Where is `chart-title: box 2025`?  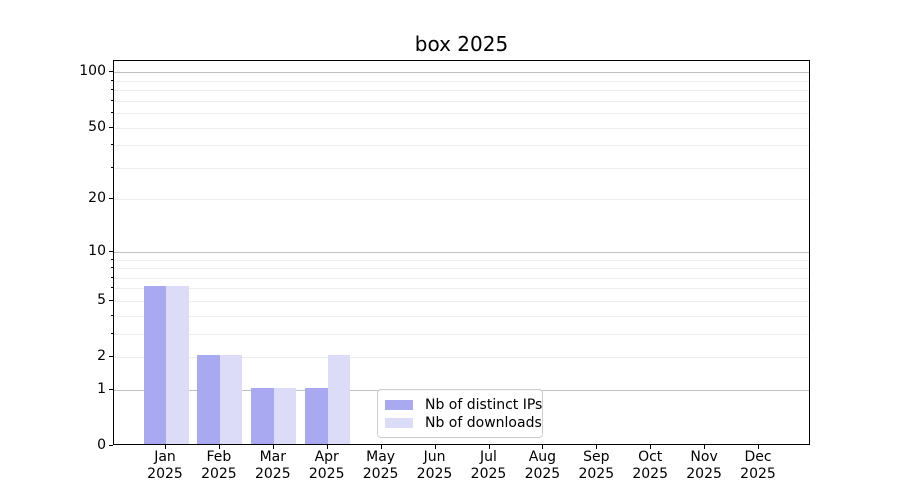
chart-title: box 2025 is located at coordinates (461, 44).